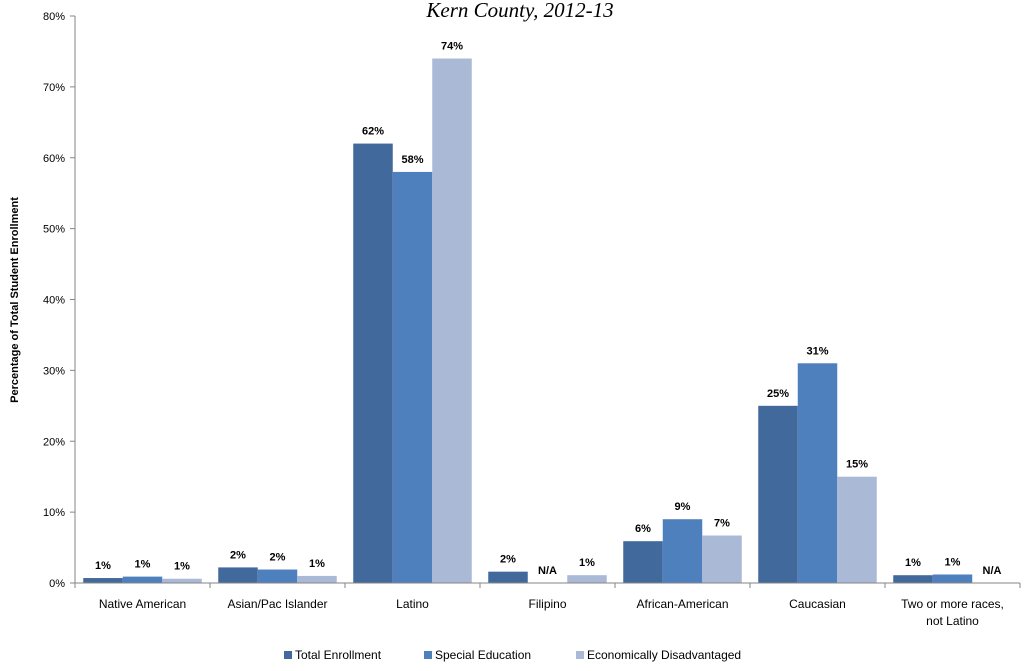  What do you see at coordinates (142, 604) in the screenshot?
I see `x-tick-label: Native American` at bounding box center [142, 604].